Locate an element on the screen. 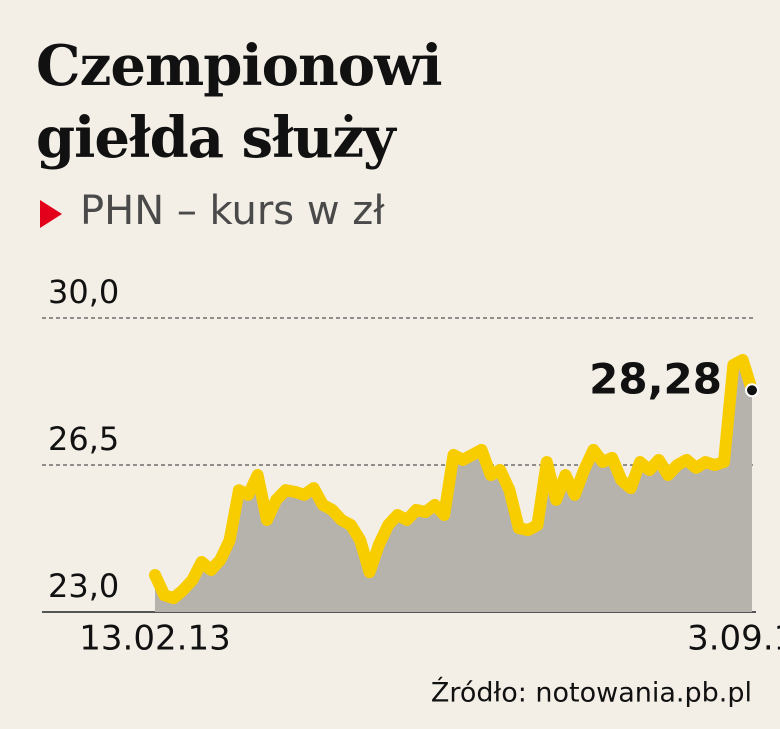 This screenshot has width=780, height=729. y-tick-label: 23,0 is located at coordinates (83, 586).